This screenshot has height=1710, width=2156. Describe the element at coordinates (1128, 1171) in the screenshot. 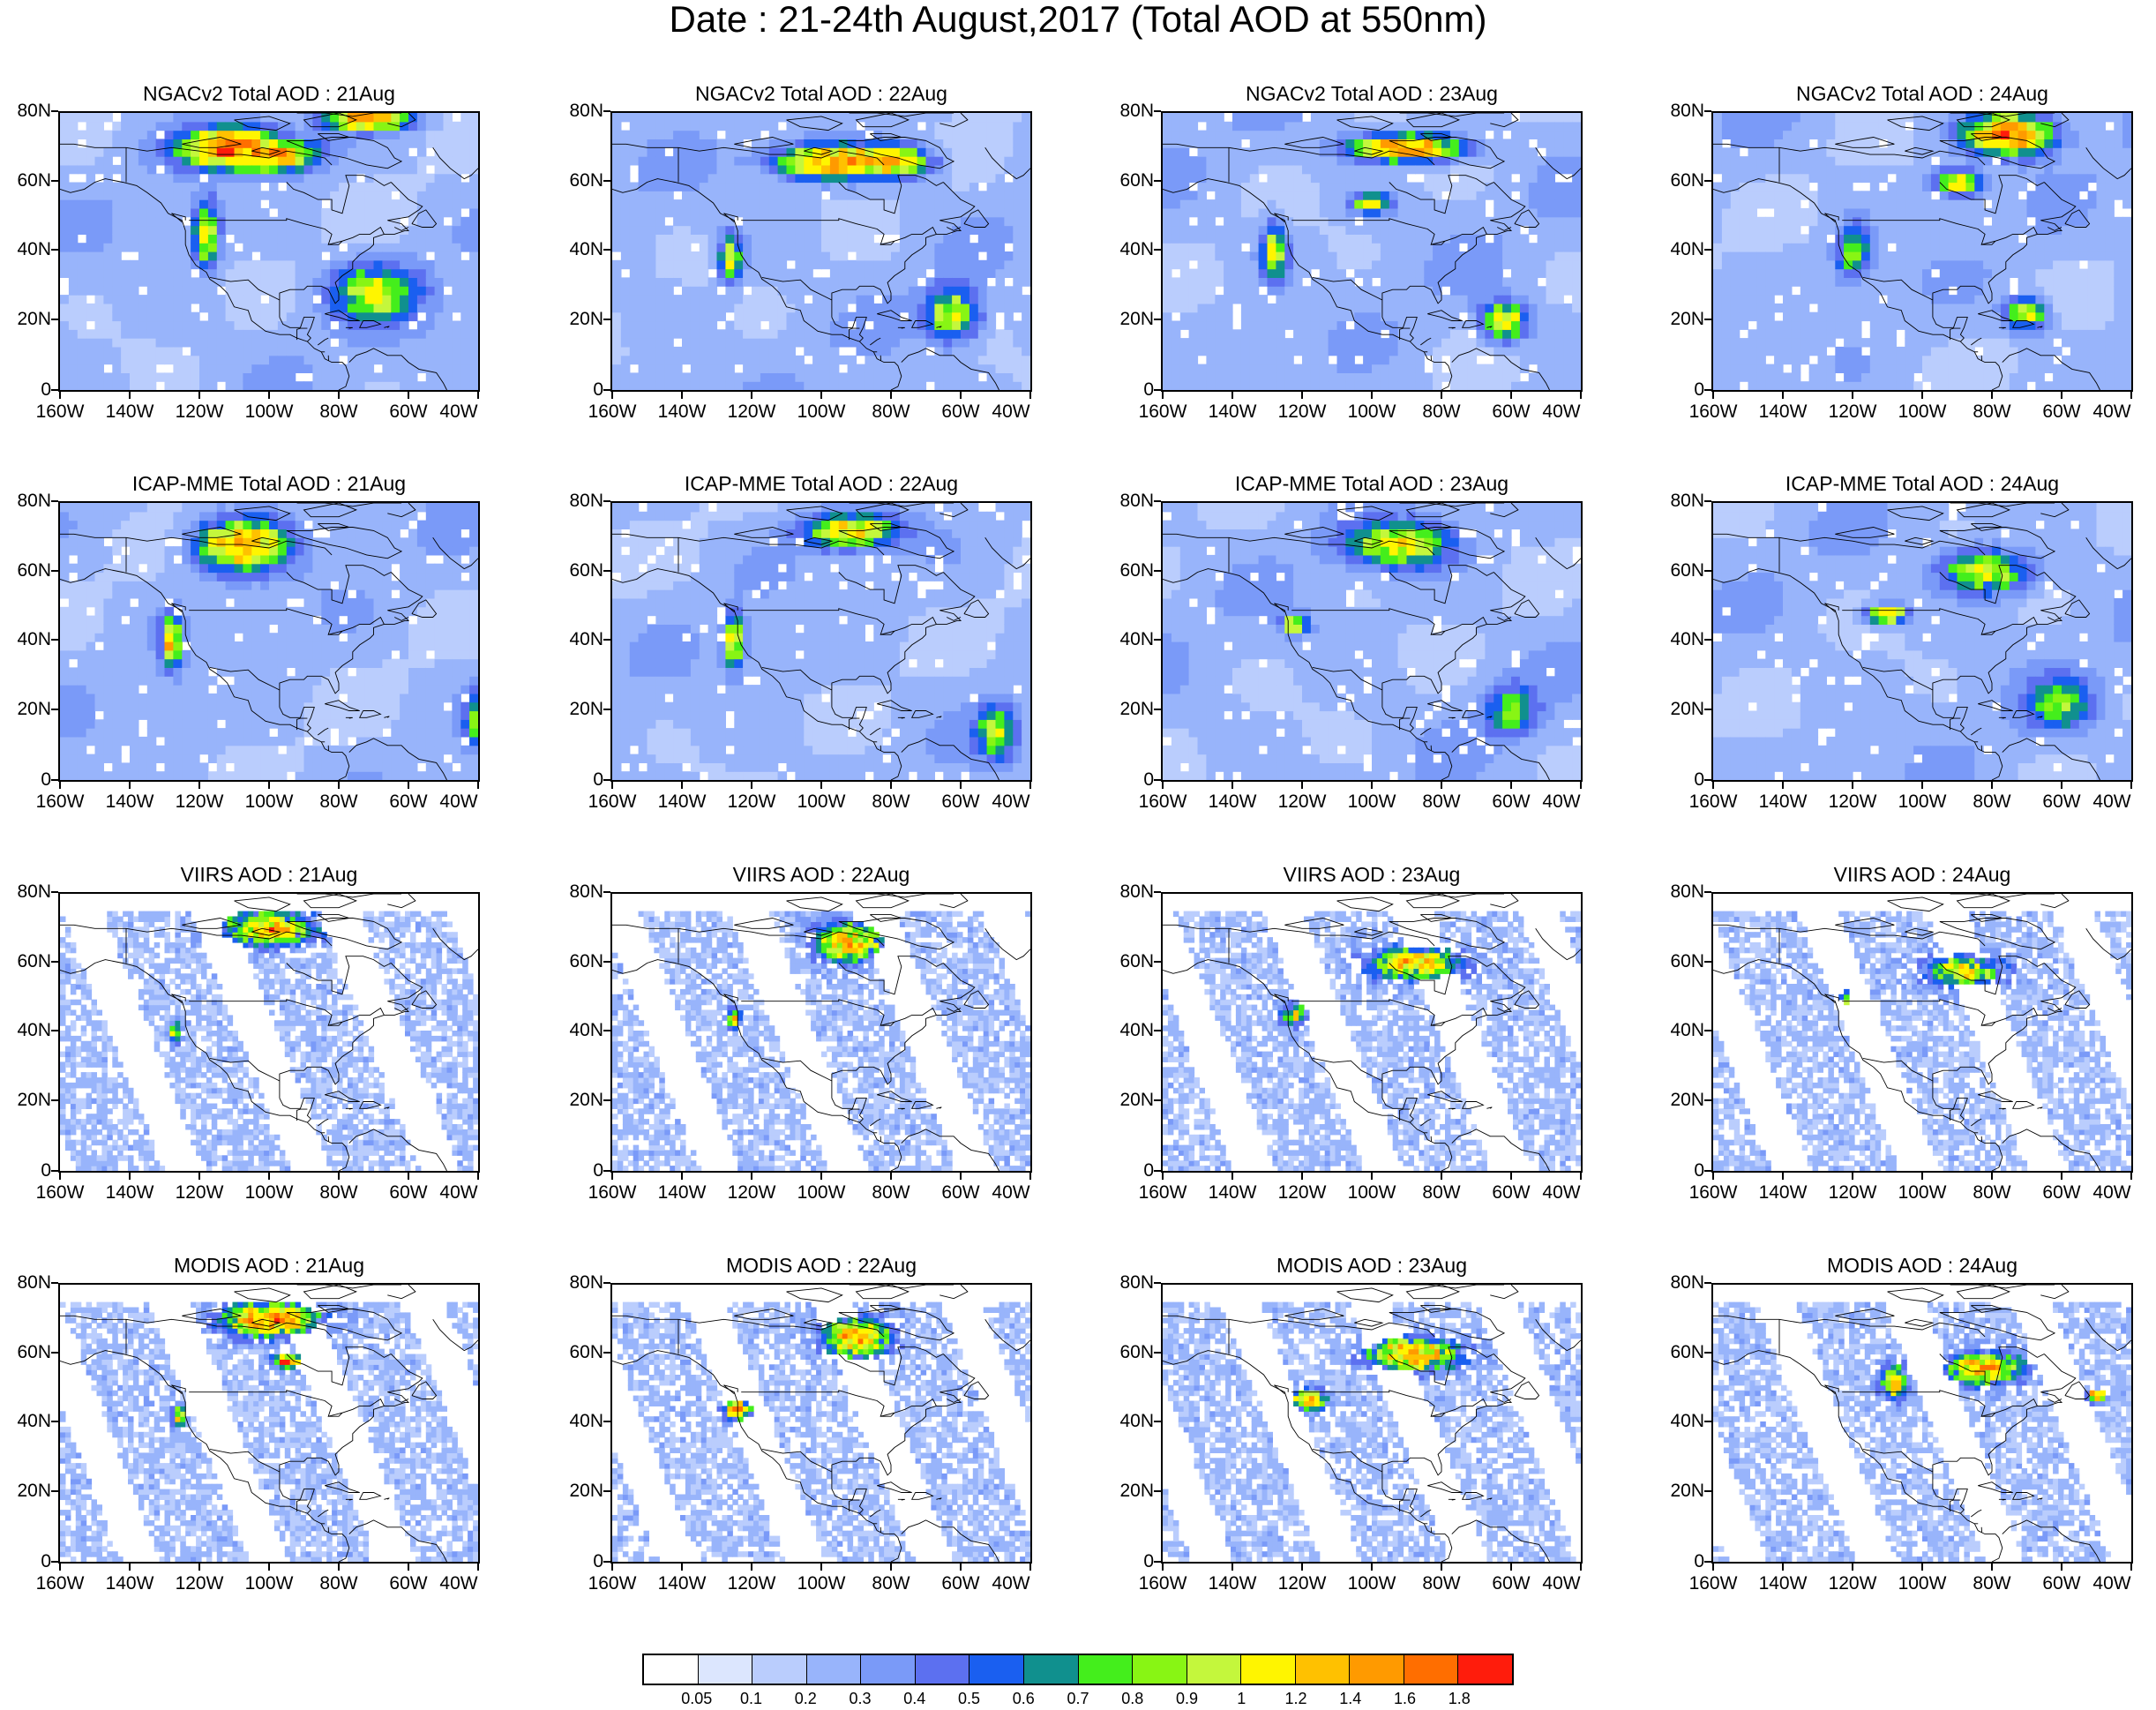

I see `y-tick-label: 0` at that location.